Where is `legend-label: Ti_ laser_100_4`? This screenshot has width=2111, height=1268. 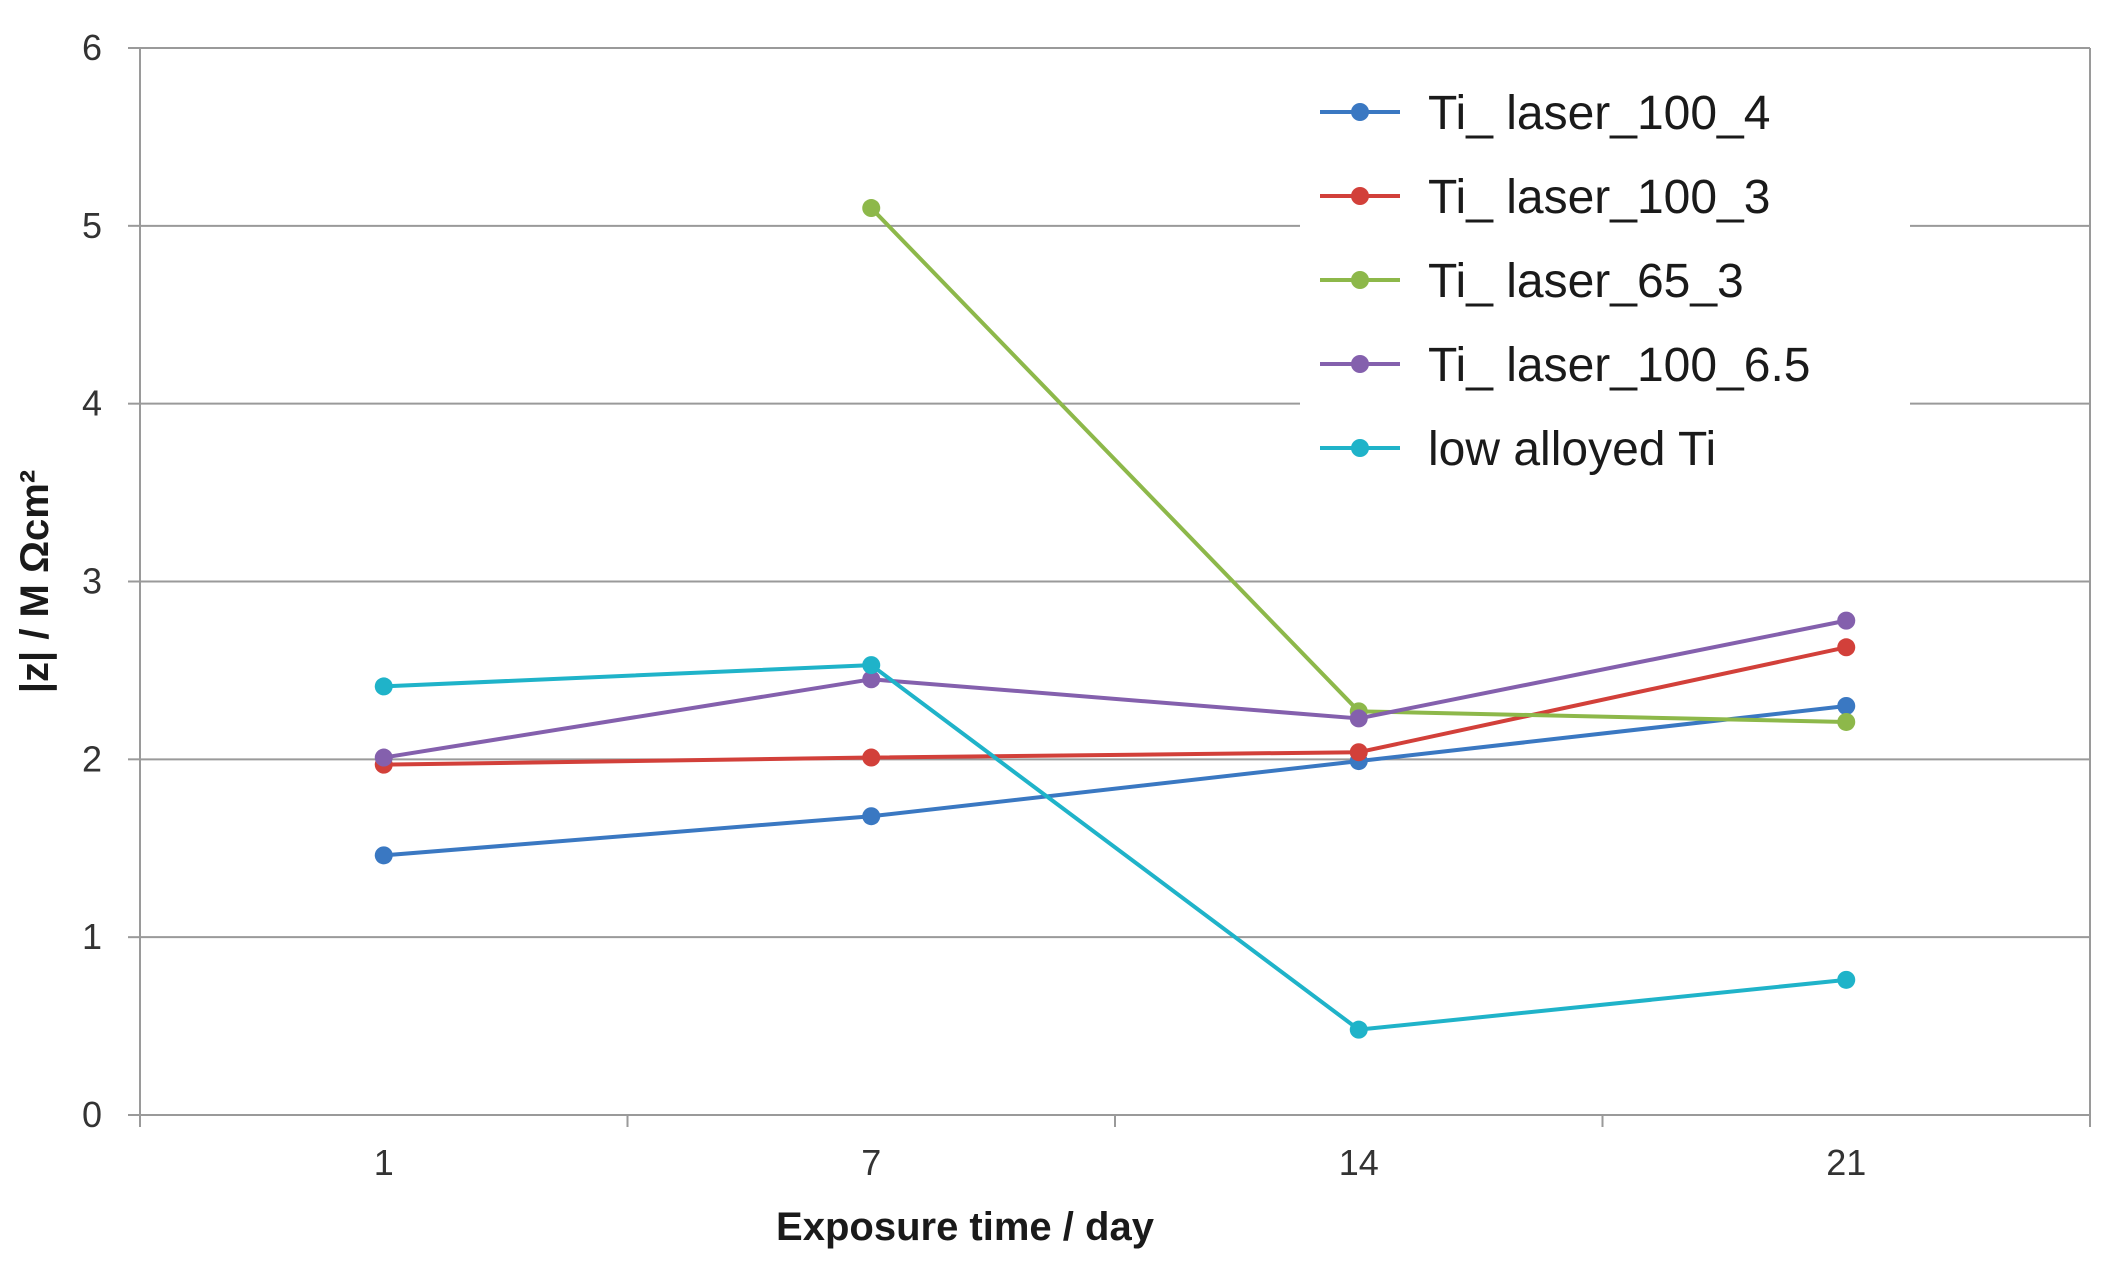 legend-label: Ti_ laser_100_4 is located at coordinates (1599, 113).